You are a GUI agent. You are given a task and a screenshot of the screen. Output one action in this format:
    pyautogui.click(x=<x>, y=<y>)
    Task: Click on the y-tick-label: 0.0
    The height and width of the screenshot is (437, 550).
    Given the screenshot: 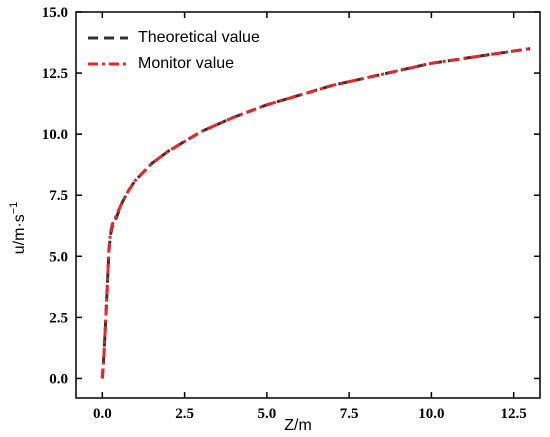 What is the action you would take?
    pyautogui.click(x=58, y=379)
    